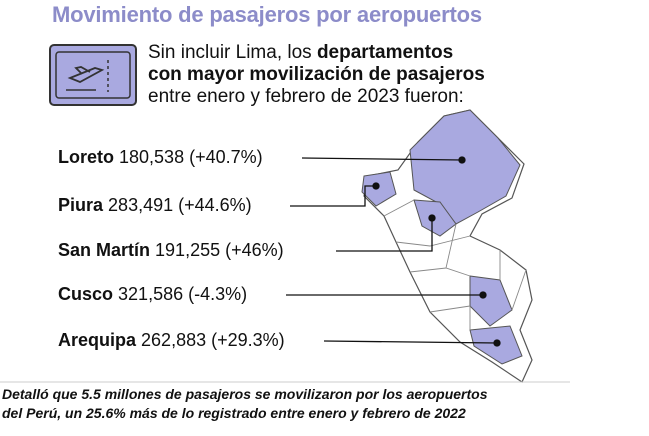  I want to click on item: Loreto 180,538 (+40.7%), so click(160, 157).